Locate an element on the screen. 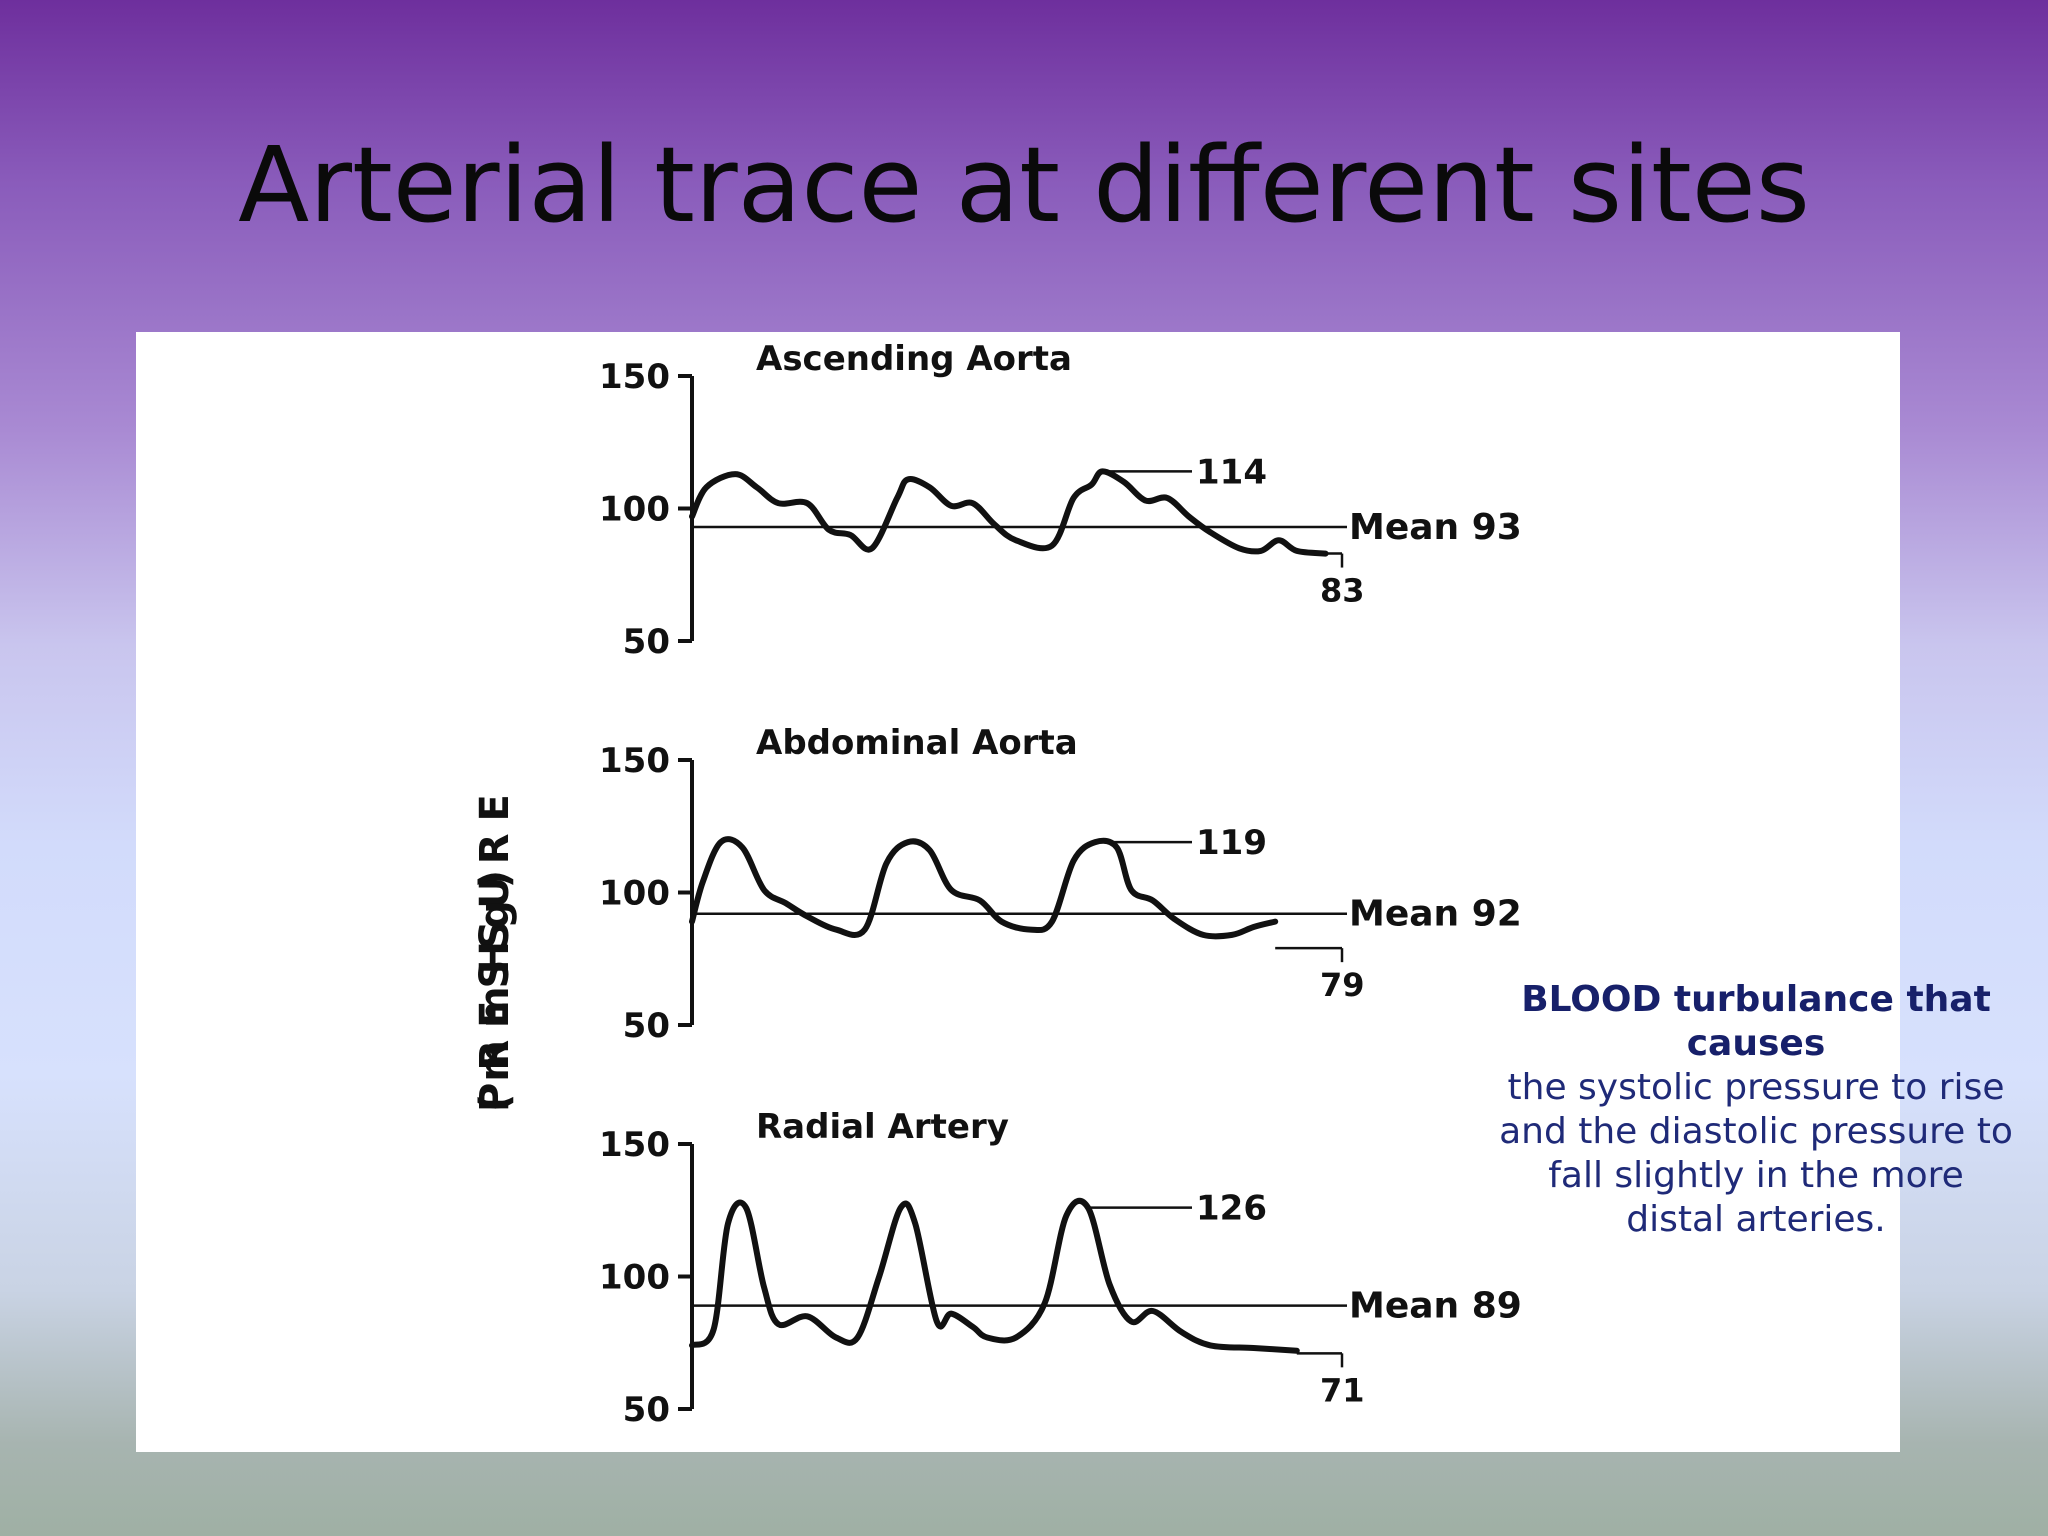 Image resolution: width=2048 pixels, height=1536 pixels. y-axis-label-unit: (mmHg) is located at coordinates (495, 984).